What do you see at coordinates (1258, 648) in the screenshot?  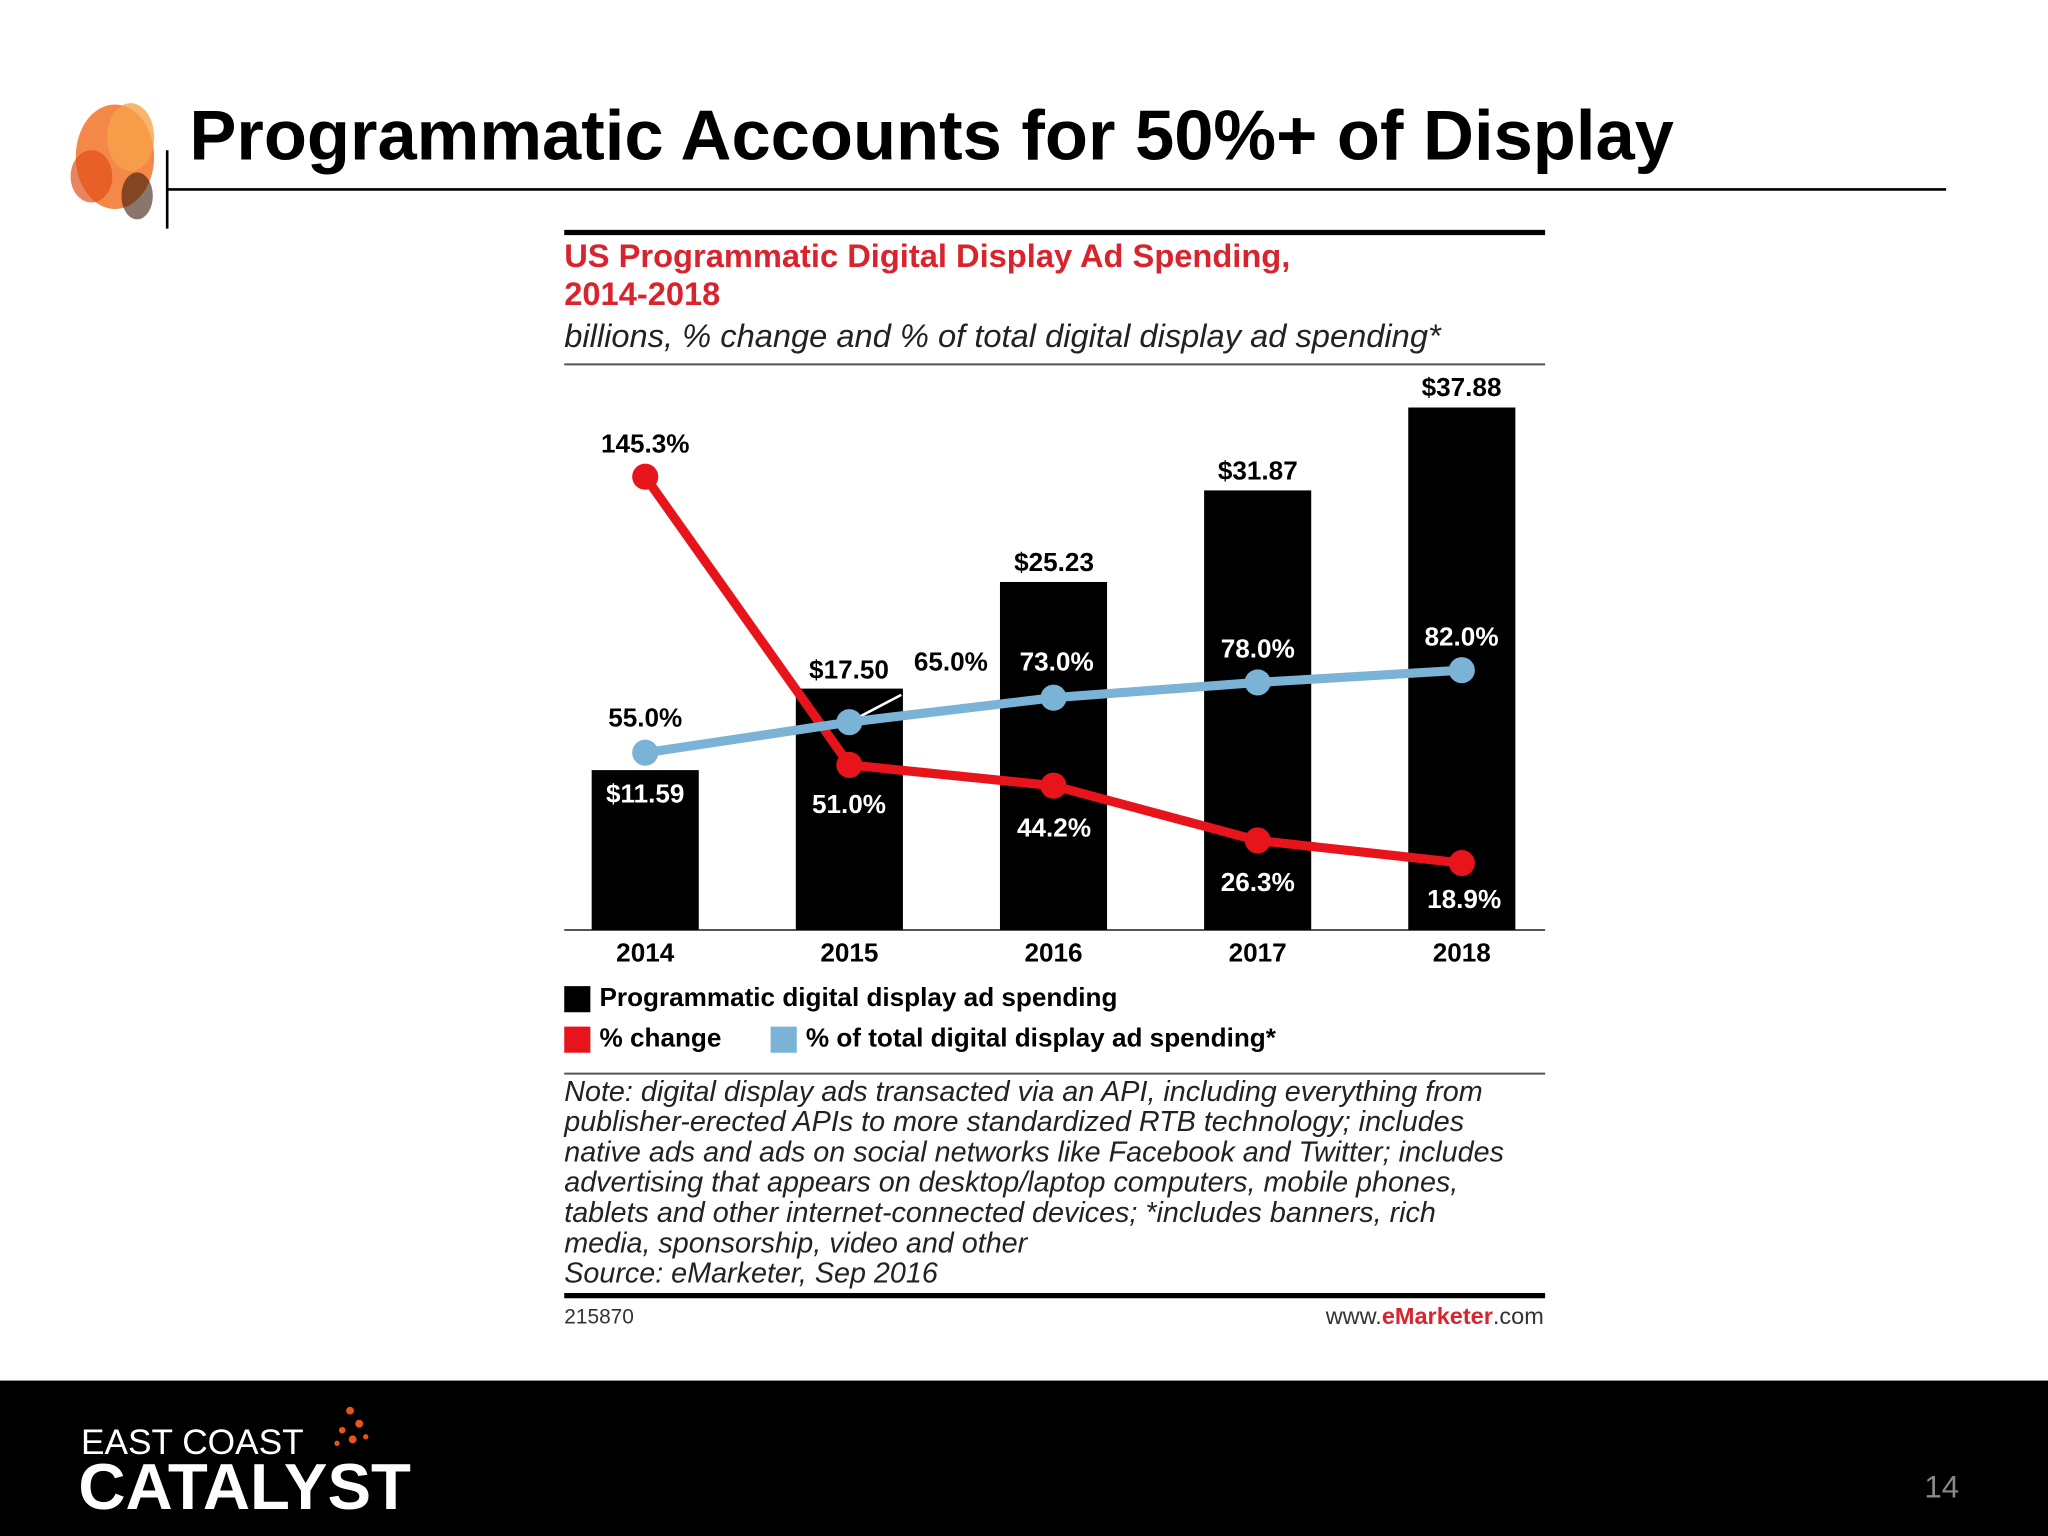 I see `data-label: 78.0%` at bounding box center [1258, 648].